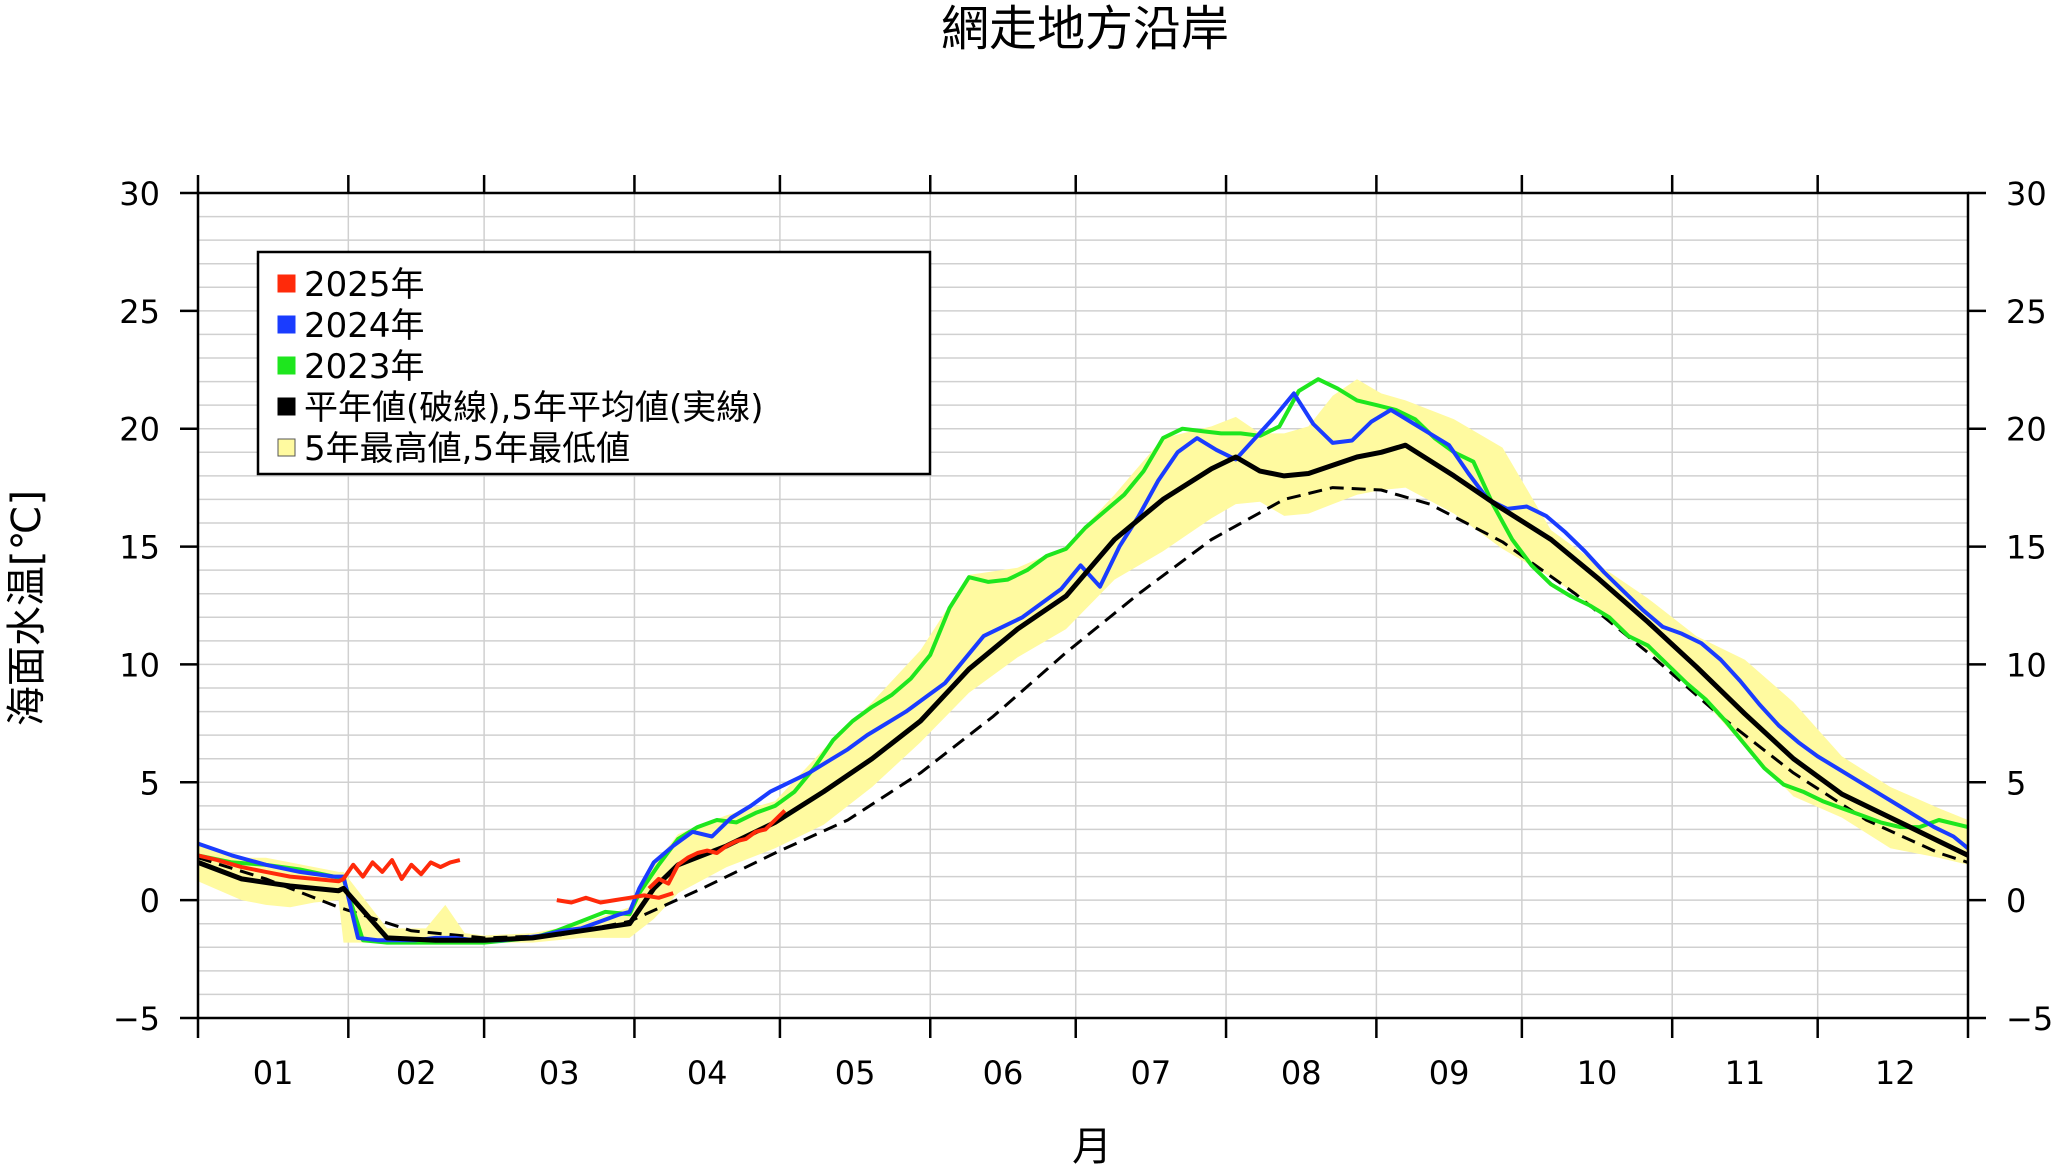 The height and width of the screenshot is (1170, 2051). I want to click on y-tick-label-right: −5, so click(2028, 1019).